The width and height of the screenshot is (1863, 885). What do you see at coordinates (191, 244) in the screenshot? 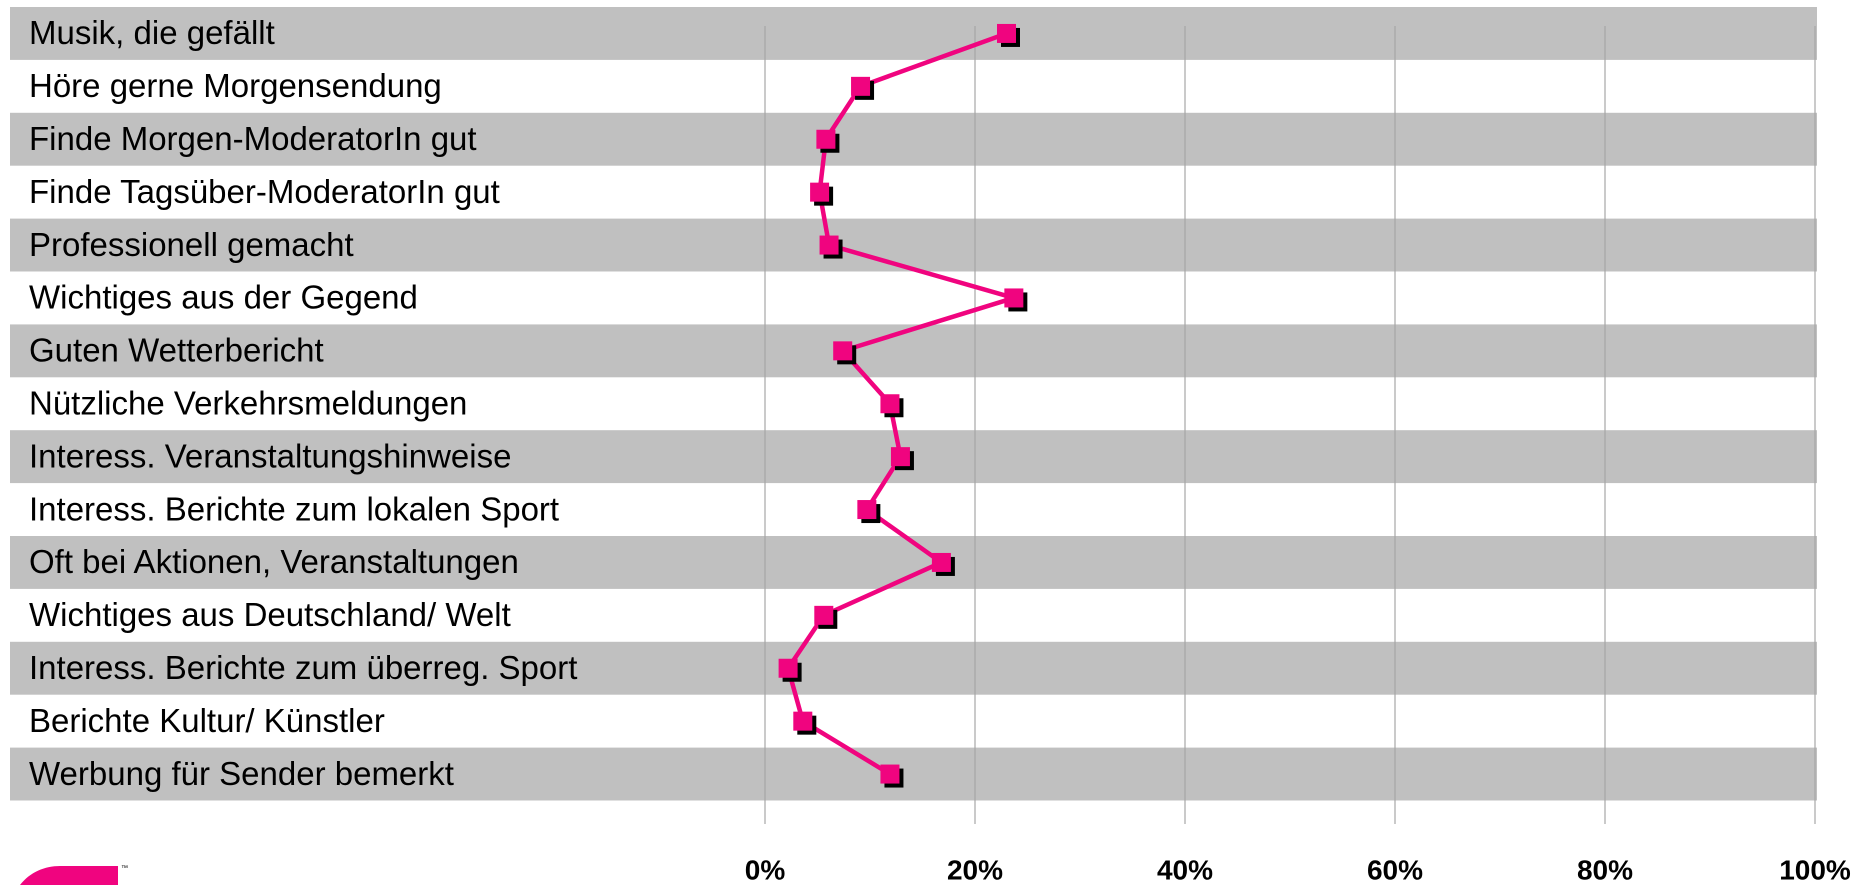
I see `category-label: Professionell gemacht` at bounding box center [191, 244].